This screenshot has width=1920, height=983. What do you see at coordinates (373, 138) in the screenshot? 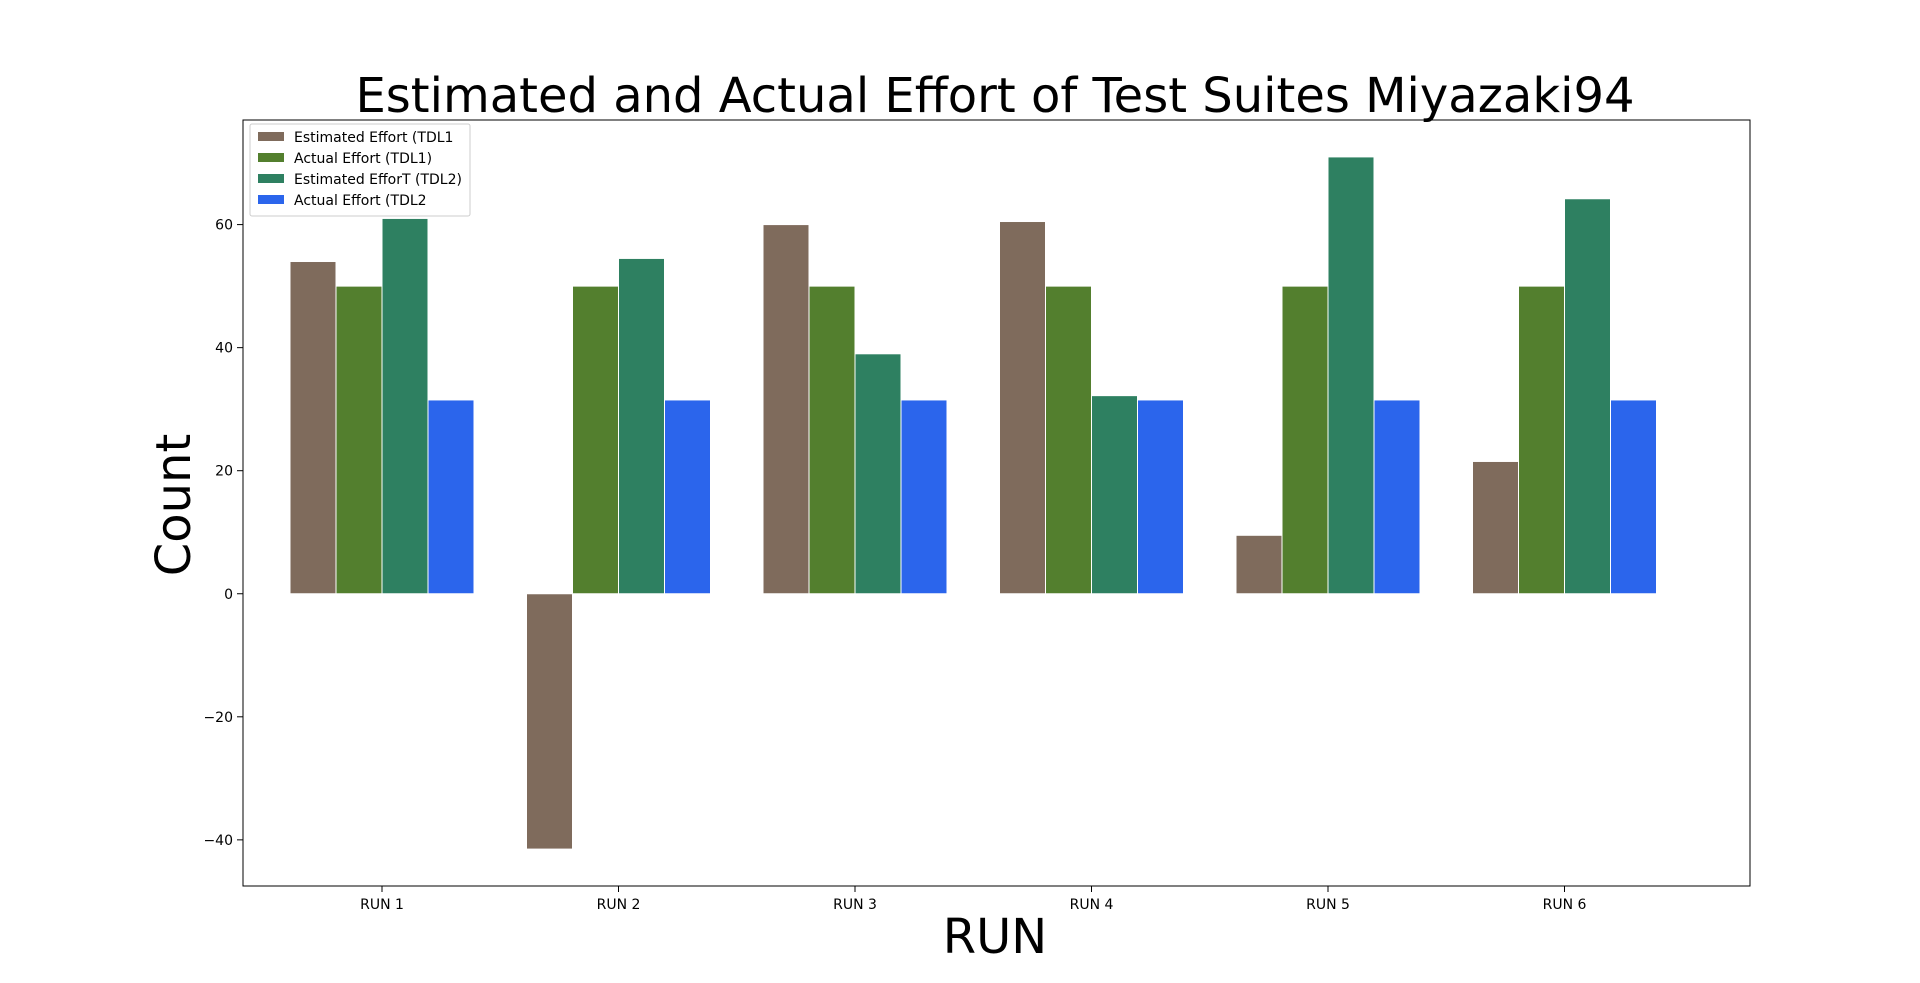
I see `legend-label: Estimated Effort (TDL1` at bounding box center [373, 138].